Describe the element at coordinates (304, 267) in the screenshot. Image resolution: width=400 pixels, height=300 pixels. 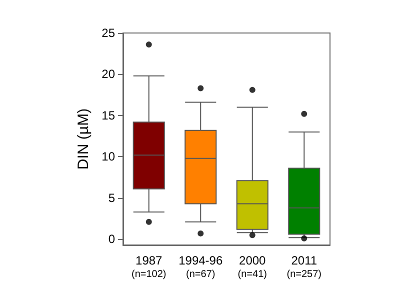
I see `x-tick-label: 2011 (n=257)` at that location.